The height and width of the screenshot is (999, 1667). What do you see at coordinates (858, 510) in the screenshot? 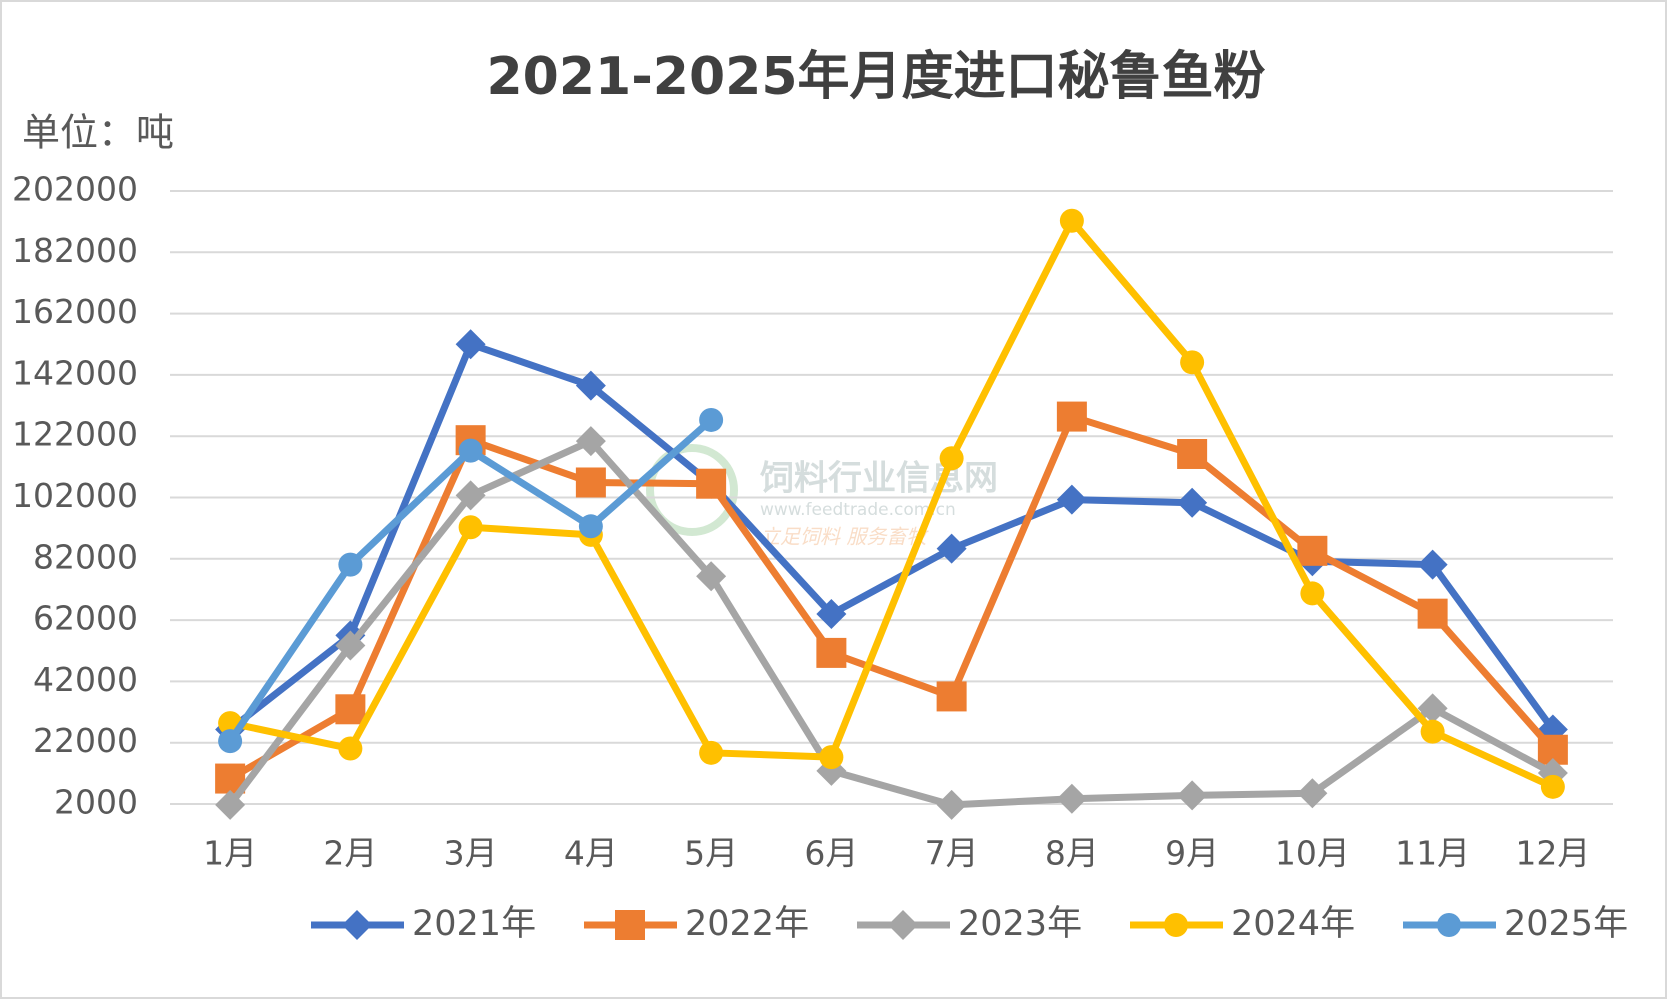
I see `watermark-url: www.feedtrade.com.cn` at bounding box center [858, 510].